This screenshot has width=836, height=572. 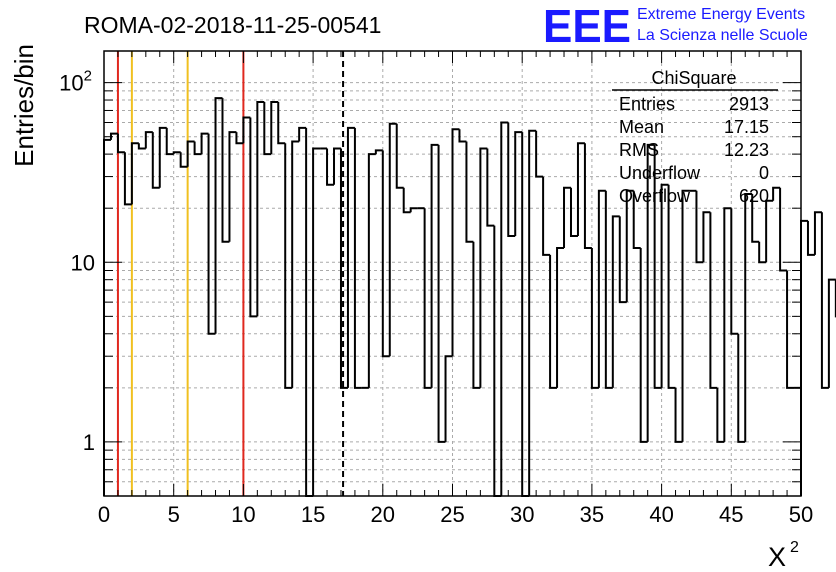 I want to click on x-tick-label: 40, so click(x=661, y=514).